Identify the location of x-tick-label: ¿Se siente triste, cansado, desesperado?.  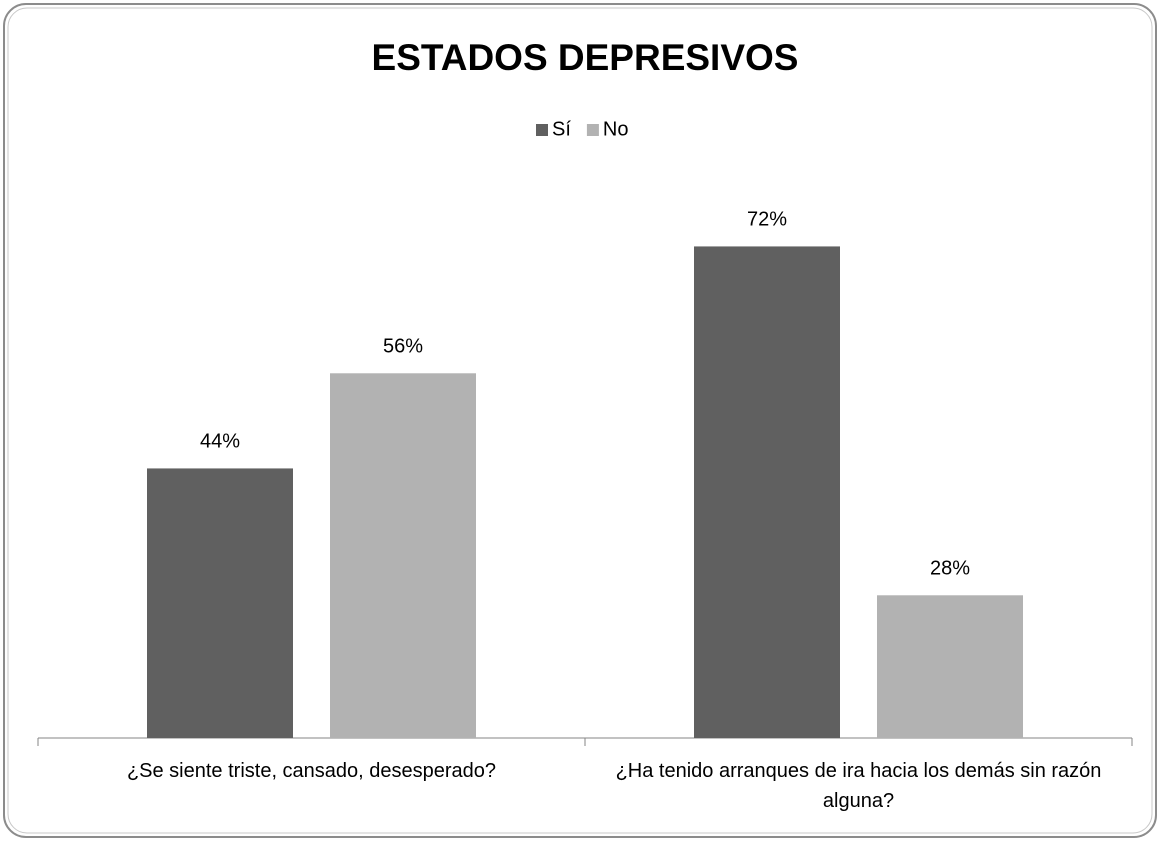
(311, 771).